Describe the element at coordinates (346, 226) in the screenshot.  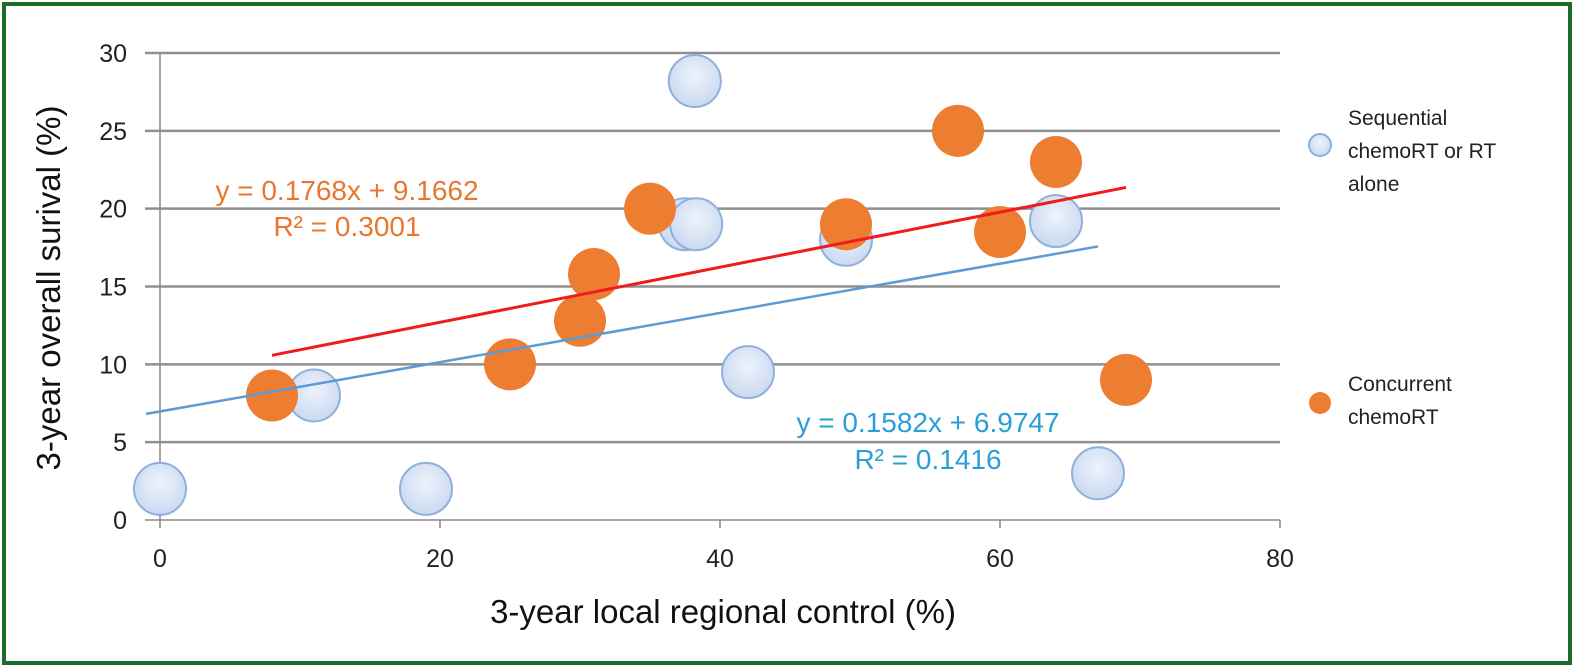
I see `concurrent-r-squared: R² = 0.3001` at that location.